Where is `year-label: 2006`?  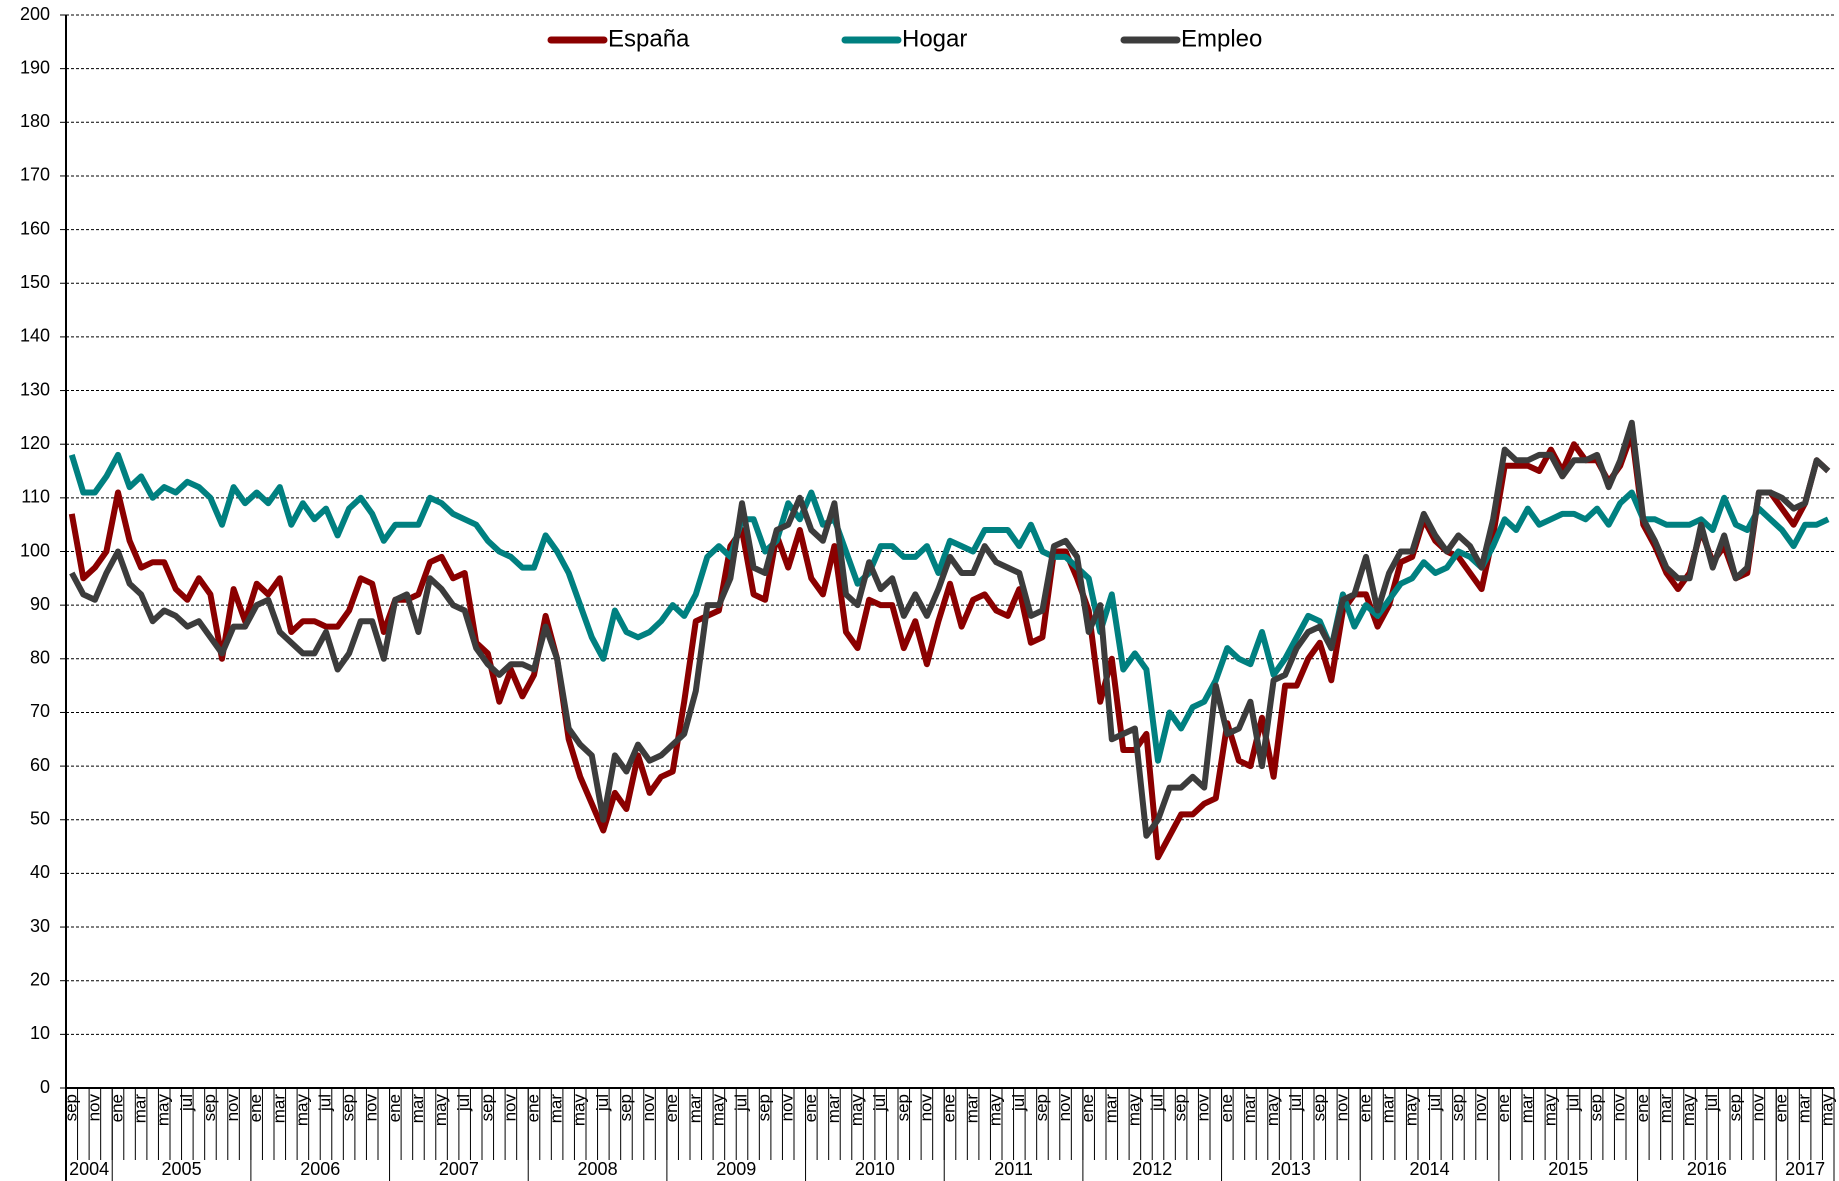
year-label: 2006 is located at coordinates (320, 1169).